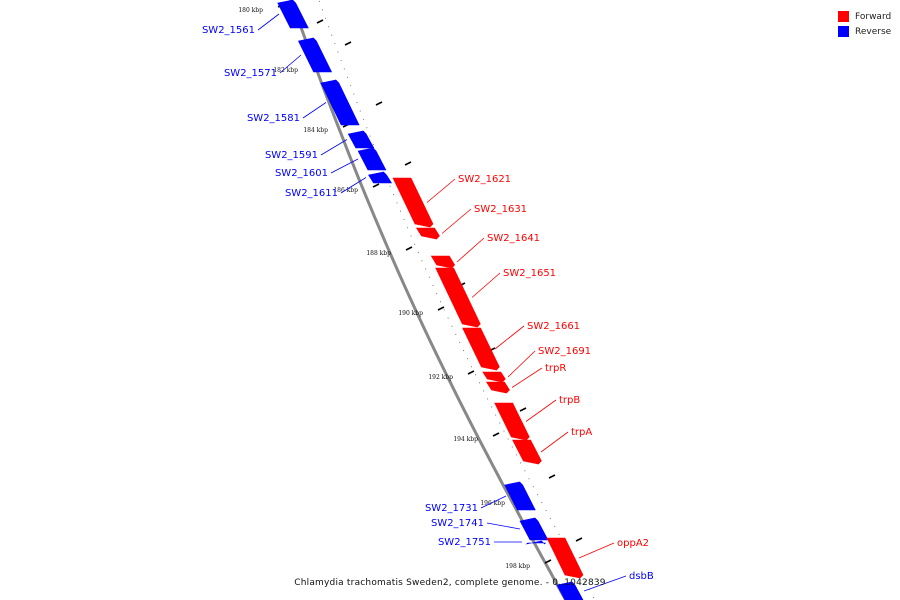 Image resolution: width=900 pixels, height=600 pixels. Describe the element at coordinates (517, 566) in the screenshot. I see `tick-label: 198 kbp` at that location.